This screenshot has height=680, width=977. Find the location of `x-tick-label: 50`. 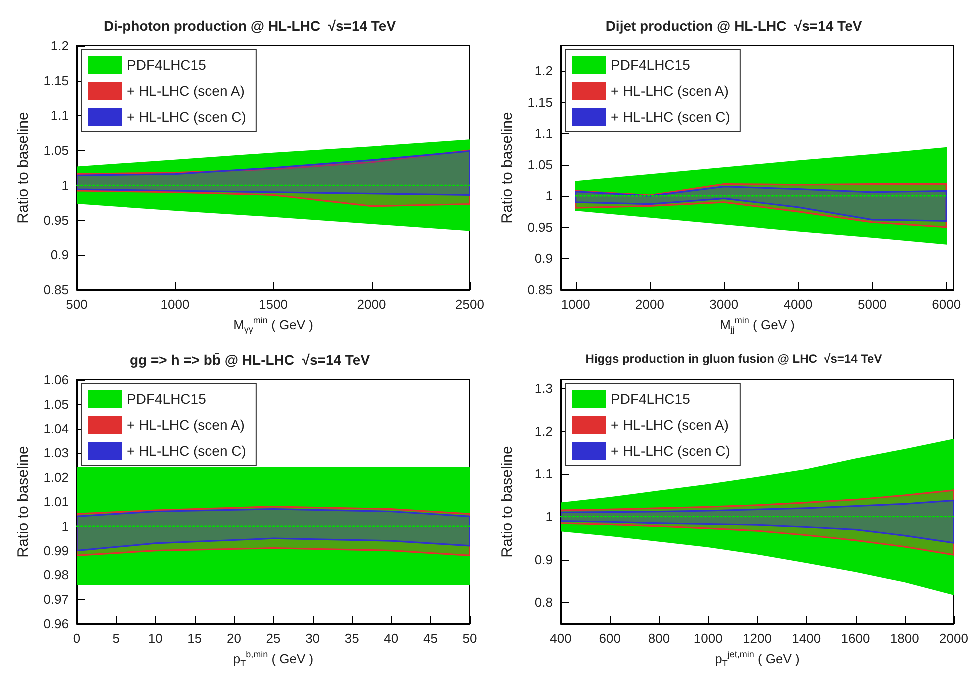

x-tick-label: 50 is located at coordinates (470, 638).